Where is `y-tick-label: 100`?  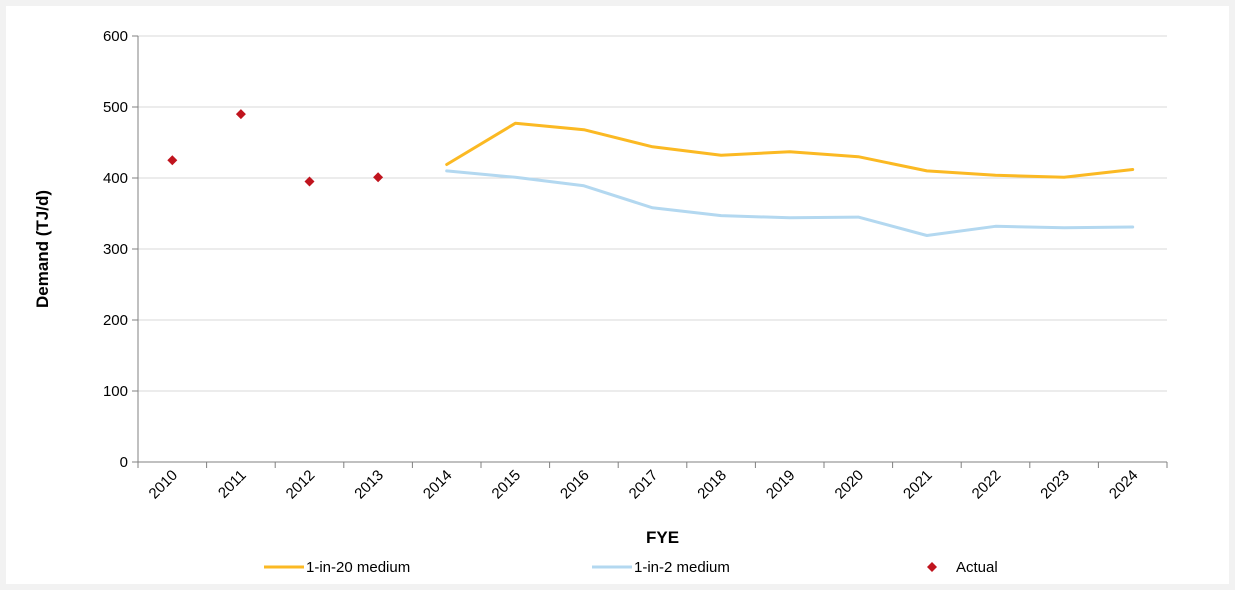 y-tick-label: 100 is located at coordinates (115, 391).